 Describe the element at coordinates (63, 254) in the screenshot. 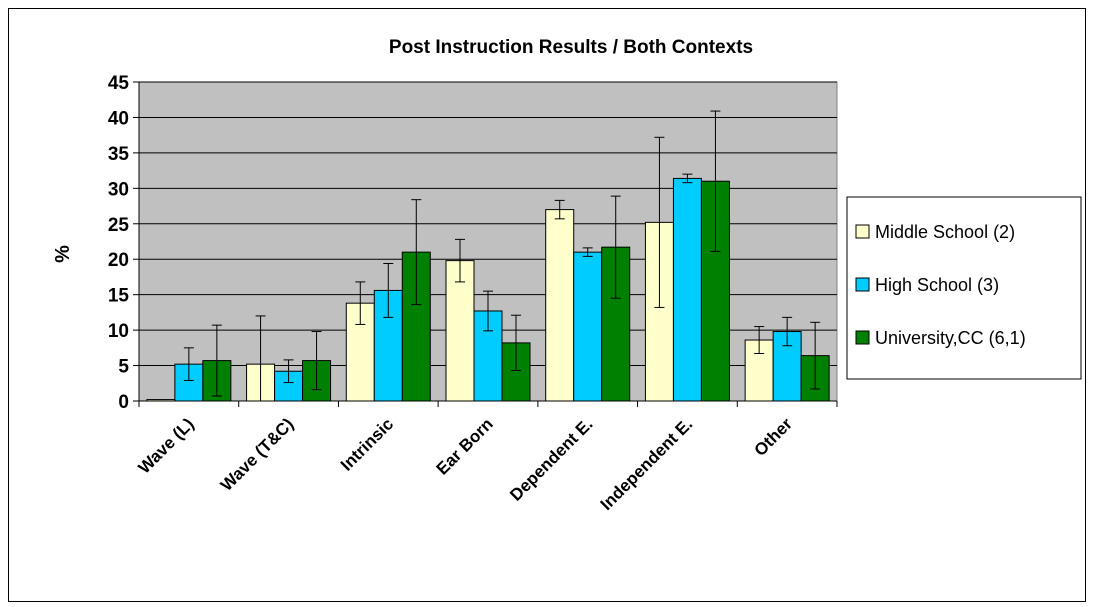

I see `y-axis-label: %` at that location.